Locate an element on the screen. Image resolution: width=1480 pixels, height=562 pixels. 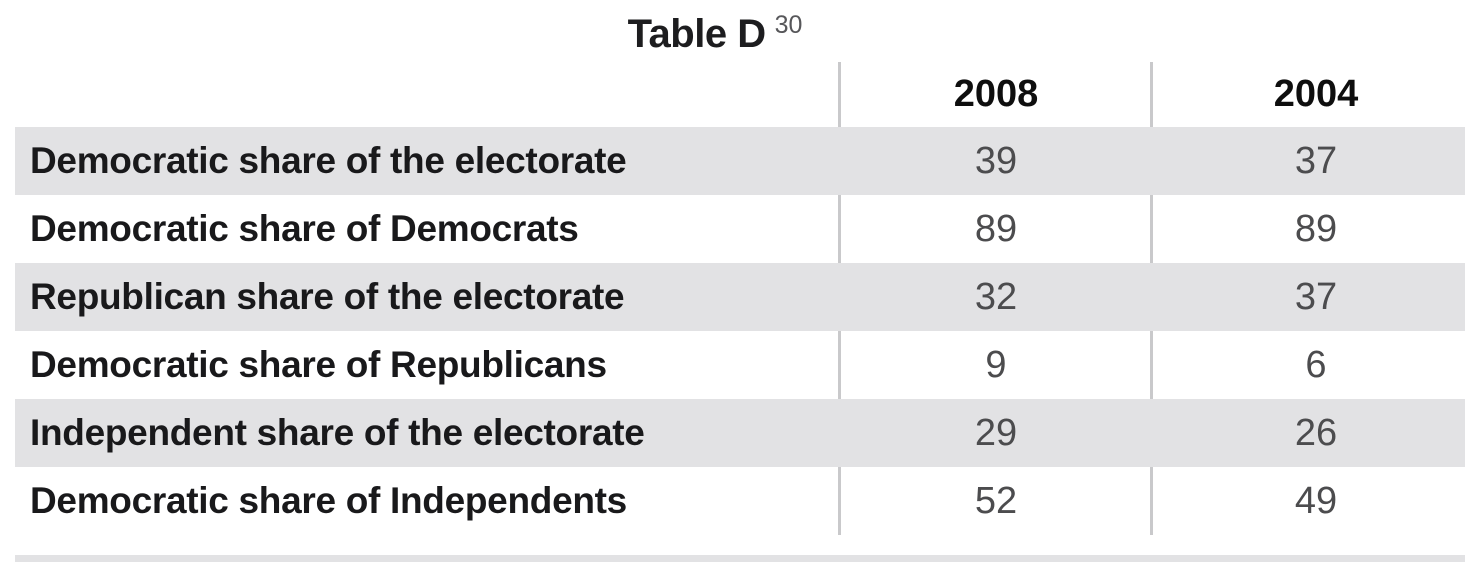
column-header: 2008 is located at coordinates (996, 94).